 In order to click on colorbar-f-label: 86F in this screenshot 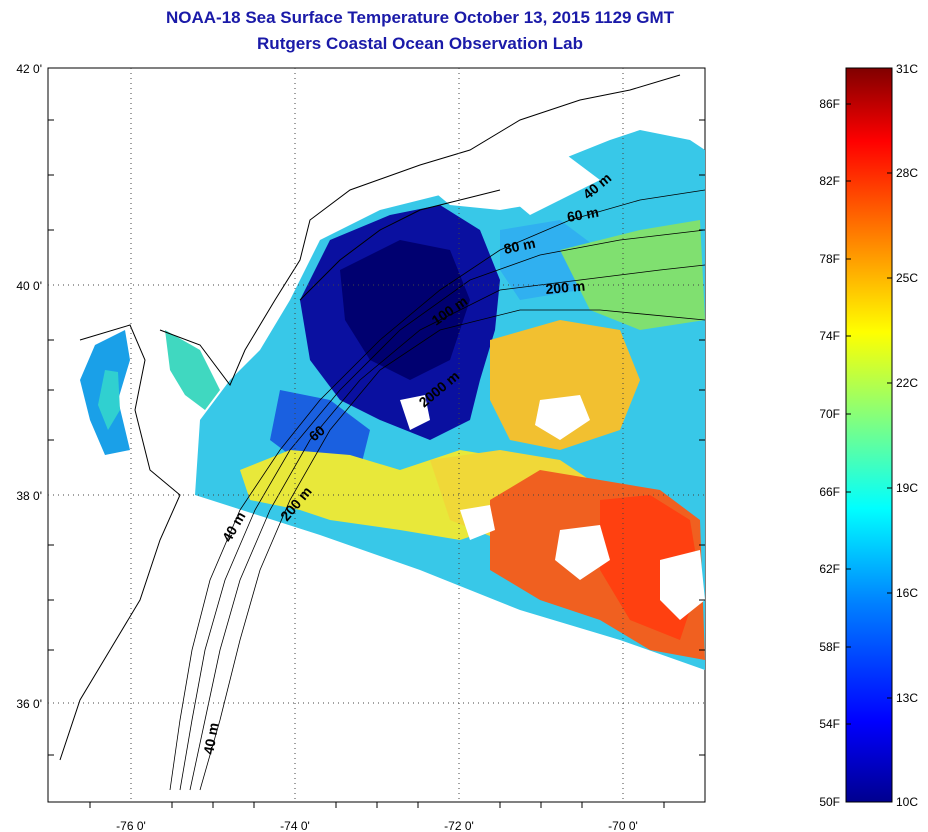, I will do `click(829, 104)`.